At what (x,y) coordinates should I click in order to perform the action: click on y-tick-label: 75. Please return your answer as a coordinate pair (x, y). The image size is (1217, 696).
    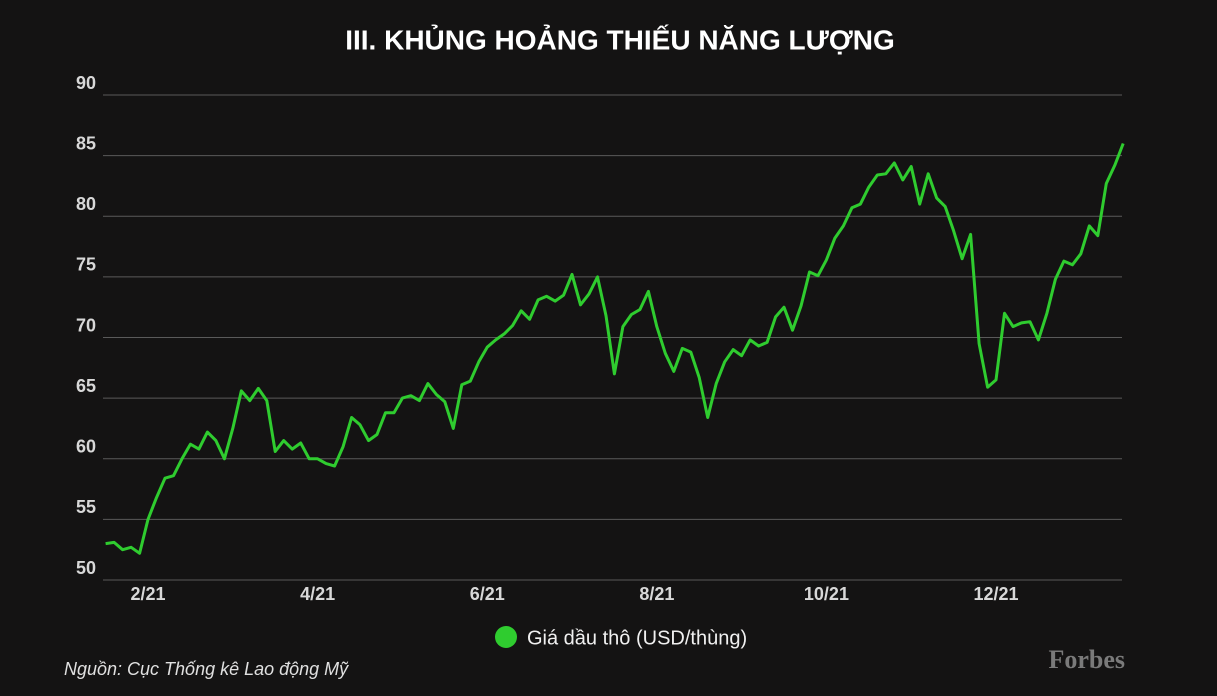
    Looking at the image, I should click on (86, 265).